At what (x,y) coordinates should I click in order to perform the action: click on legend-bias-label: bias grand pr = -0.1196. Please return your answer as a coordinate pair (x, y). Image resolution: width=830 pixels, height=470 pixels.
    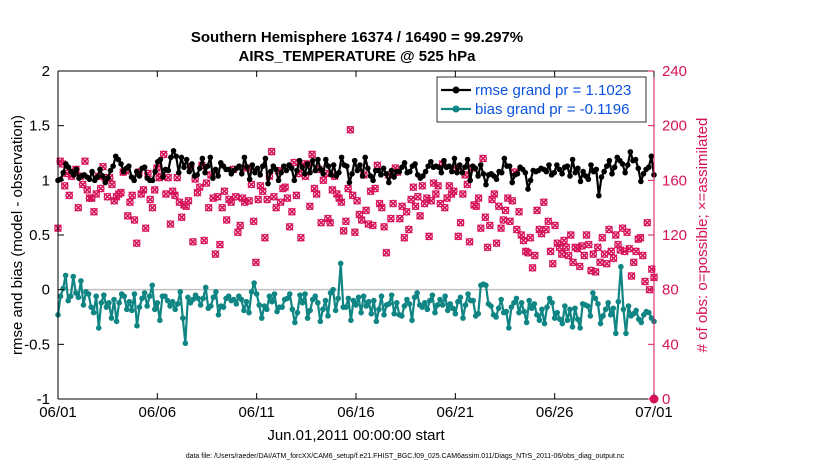
    Looking at the image, I should click on (552, 109).